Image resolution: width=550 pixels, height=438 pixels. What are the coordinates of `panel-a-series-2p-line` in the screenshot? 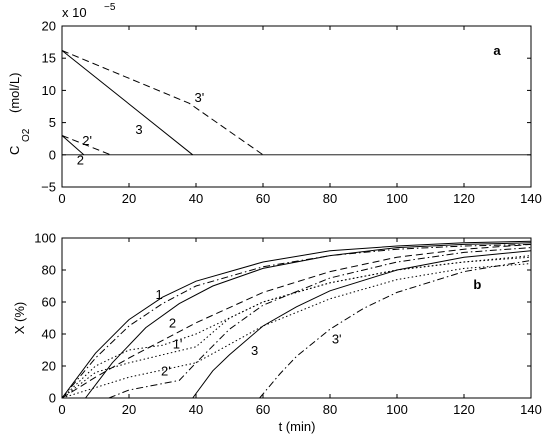 It's located at (86, 145).